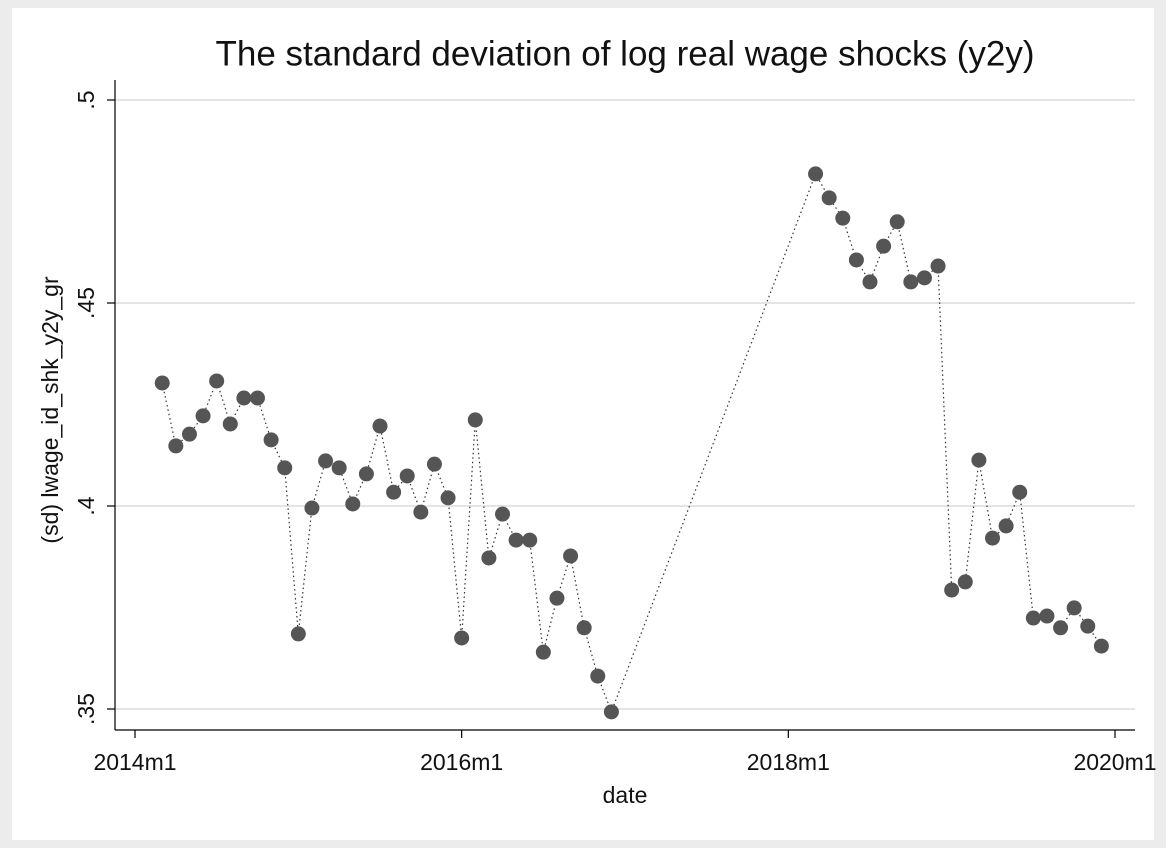 The width and height of the screenshot is (1166, 848). What do you see at coordinates (86, 709) in the screenshot?
I see `y-tick-label: .35` at bounding box center [86, 709].